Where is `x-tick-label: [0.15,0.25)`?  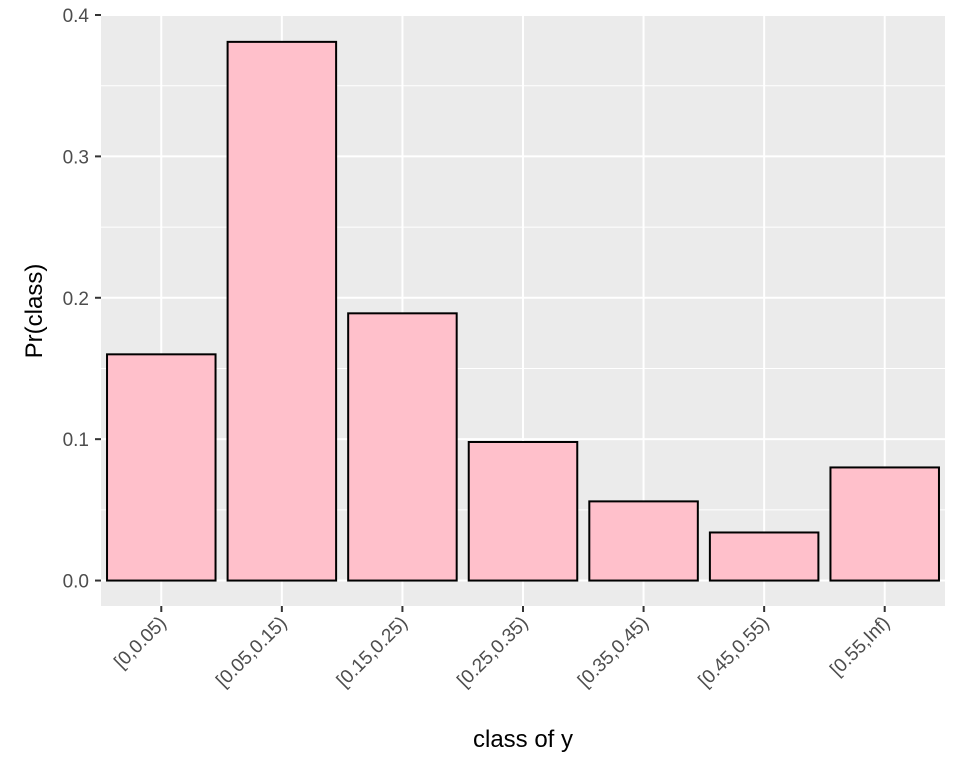 x-tick-label: [0.15,0.25) is located at coordinates (372, 652).